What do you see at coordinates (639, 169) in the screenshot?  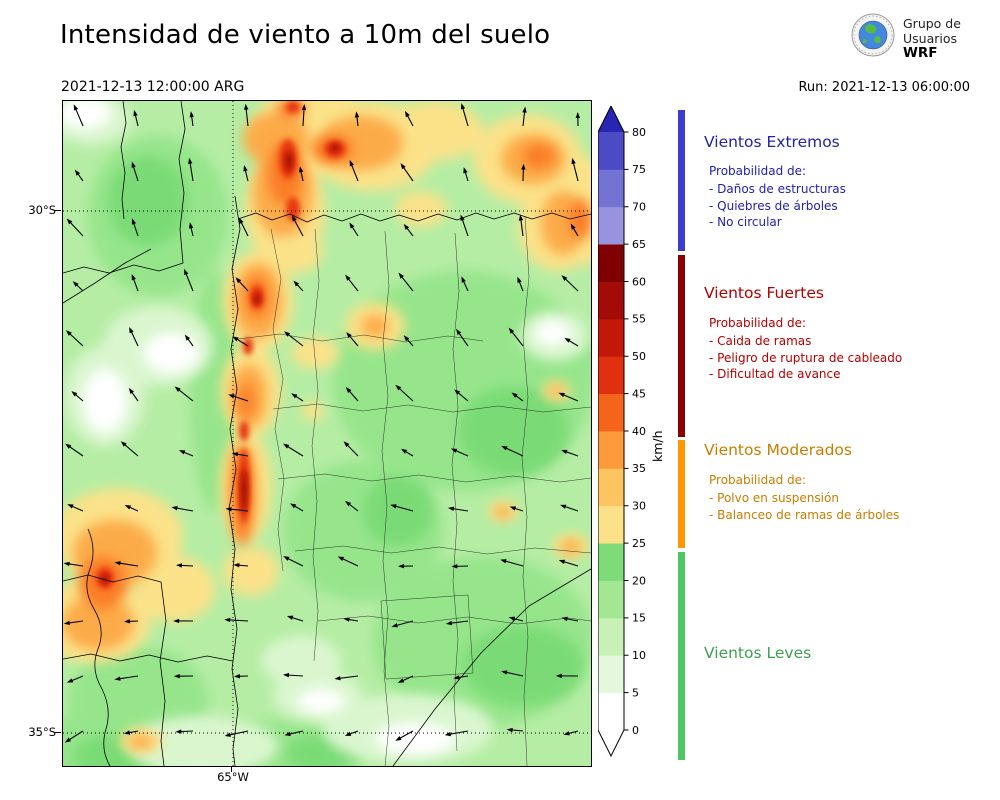 I see `colorbar-tick-label: 75` at bounding box center [639, 169].